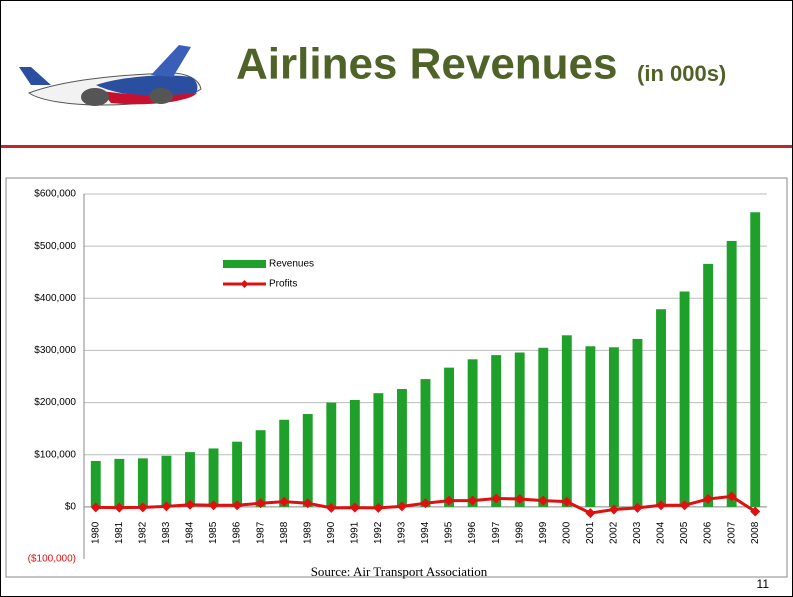 The height and width of the screenshot is (597, 793). What do you see at coordinates (519, 532) in the screenshot?
I see `x-tick-label: 1998` at bounding box center [519, 532].